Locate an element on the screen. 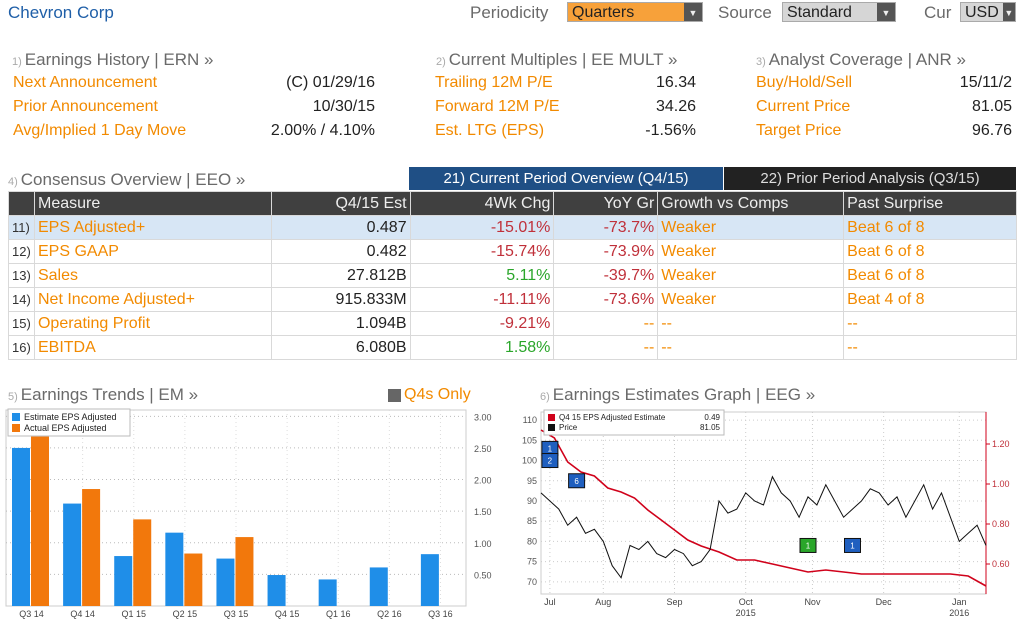 The image size is (1024, 620). yoy-cell: -73.7% is located at coordinates (606, 227).